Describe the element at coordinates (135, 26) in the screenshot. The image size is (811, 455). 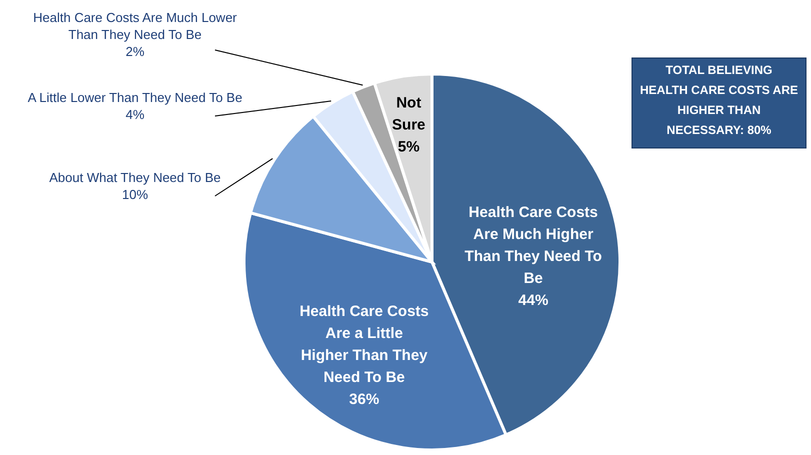
I see `slice-label: Health Care Costs Are Much Lower Than They Need To Be` at that location.